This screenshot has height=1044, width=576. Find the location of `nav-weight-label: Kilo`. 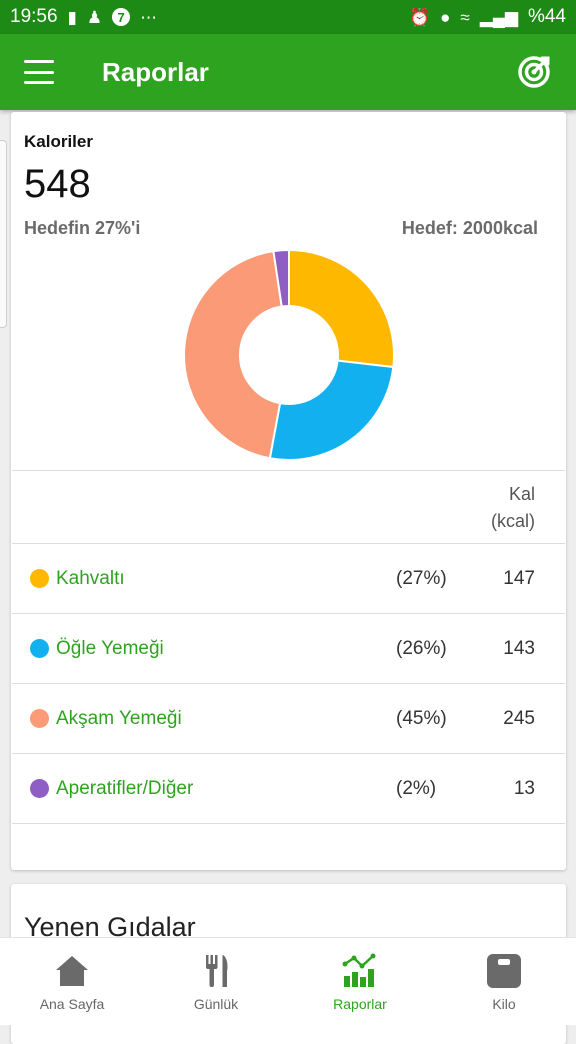

nav-weight-label: Kilo is located at coordinates (504, 1004).